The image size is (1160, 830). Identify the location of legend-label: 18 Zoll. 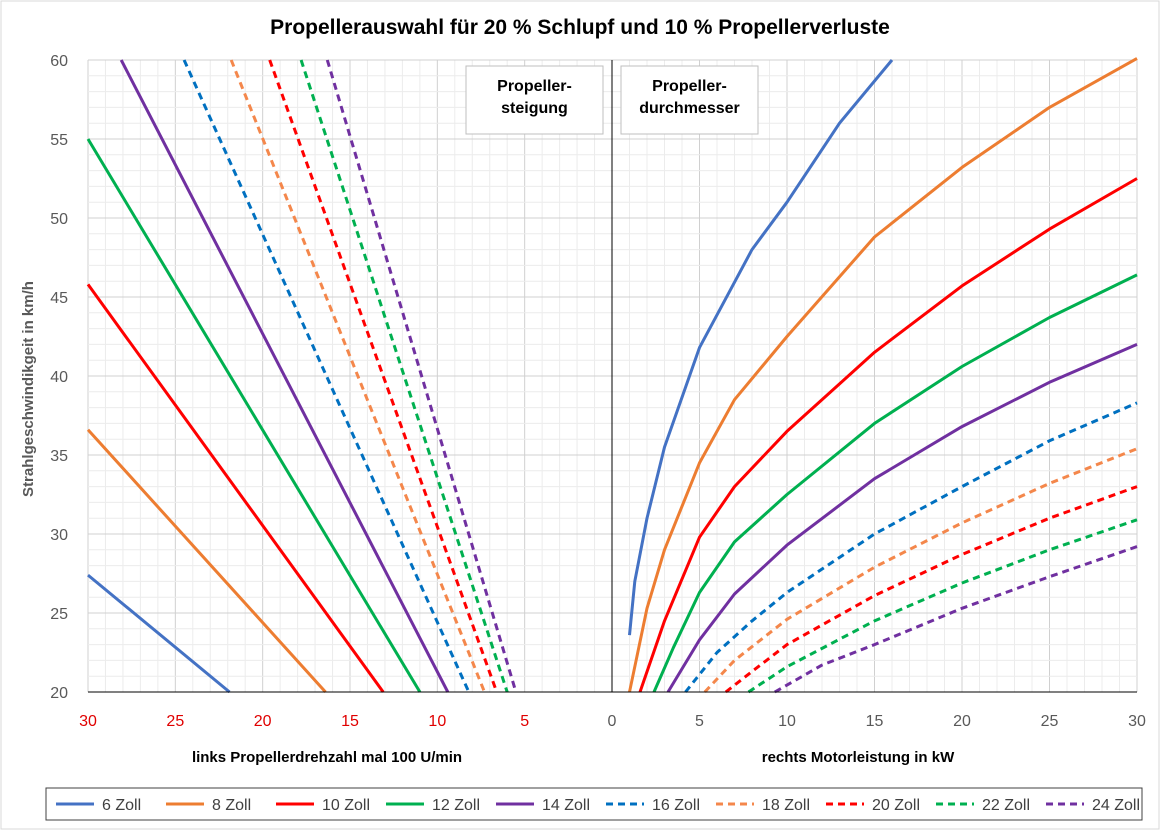
(786, 805).